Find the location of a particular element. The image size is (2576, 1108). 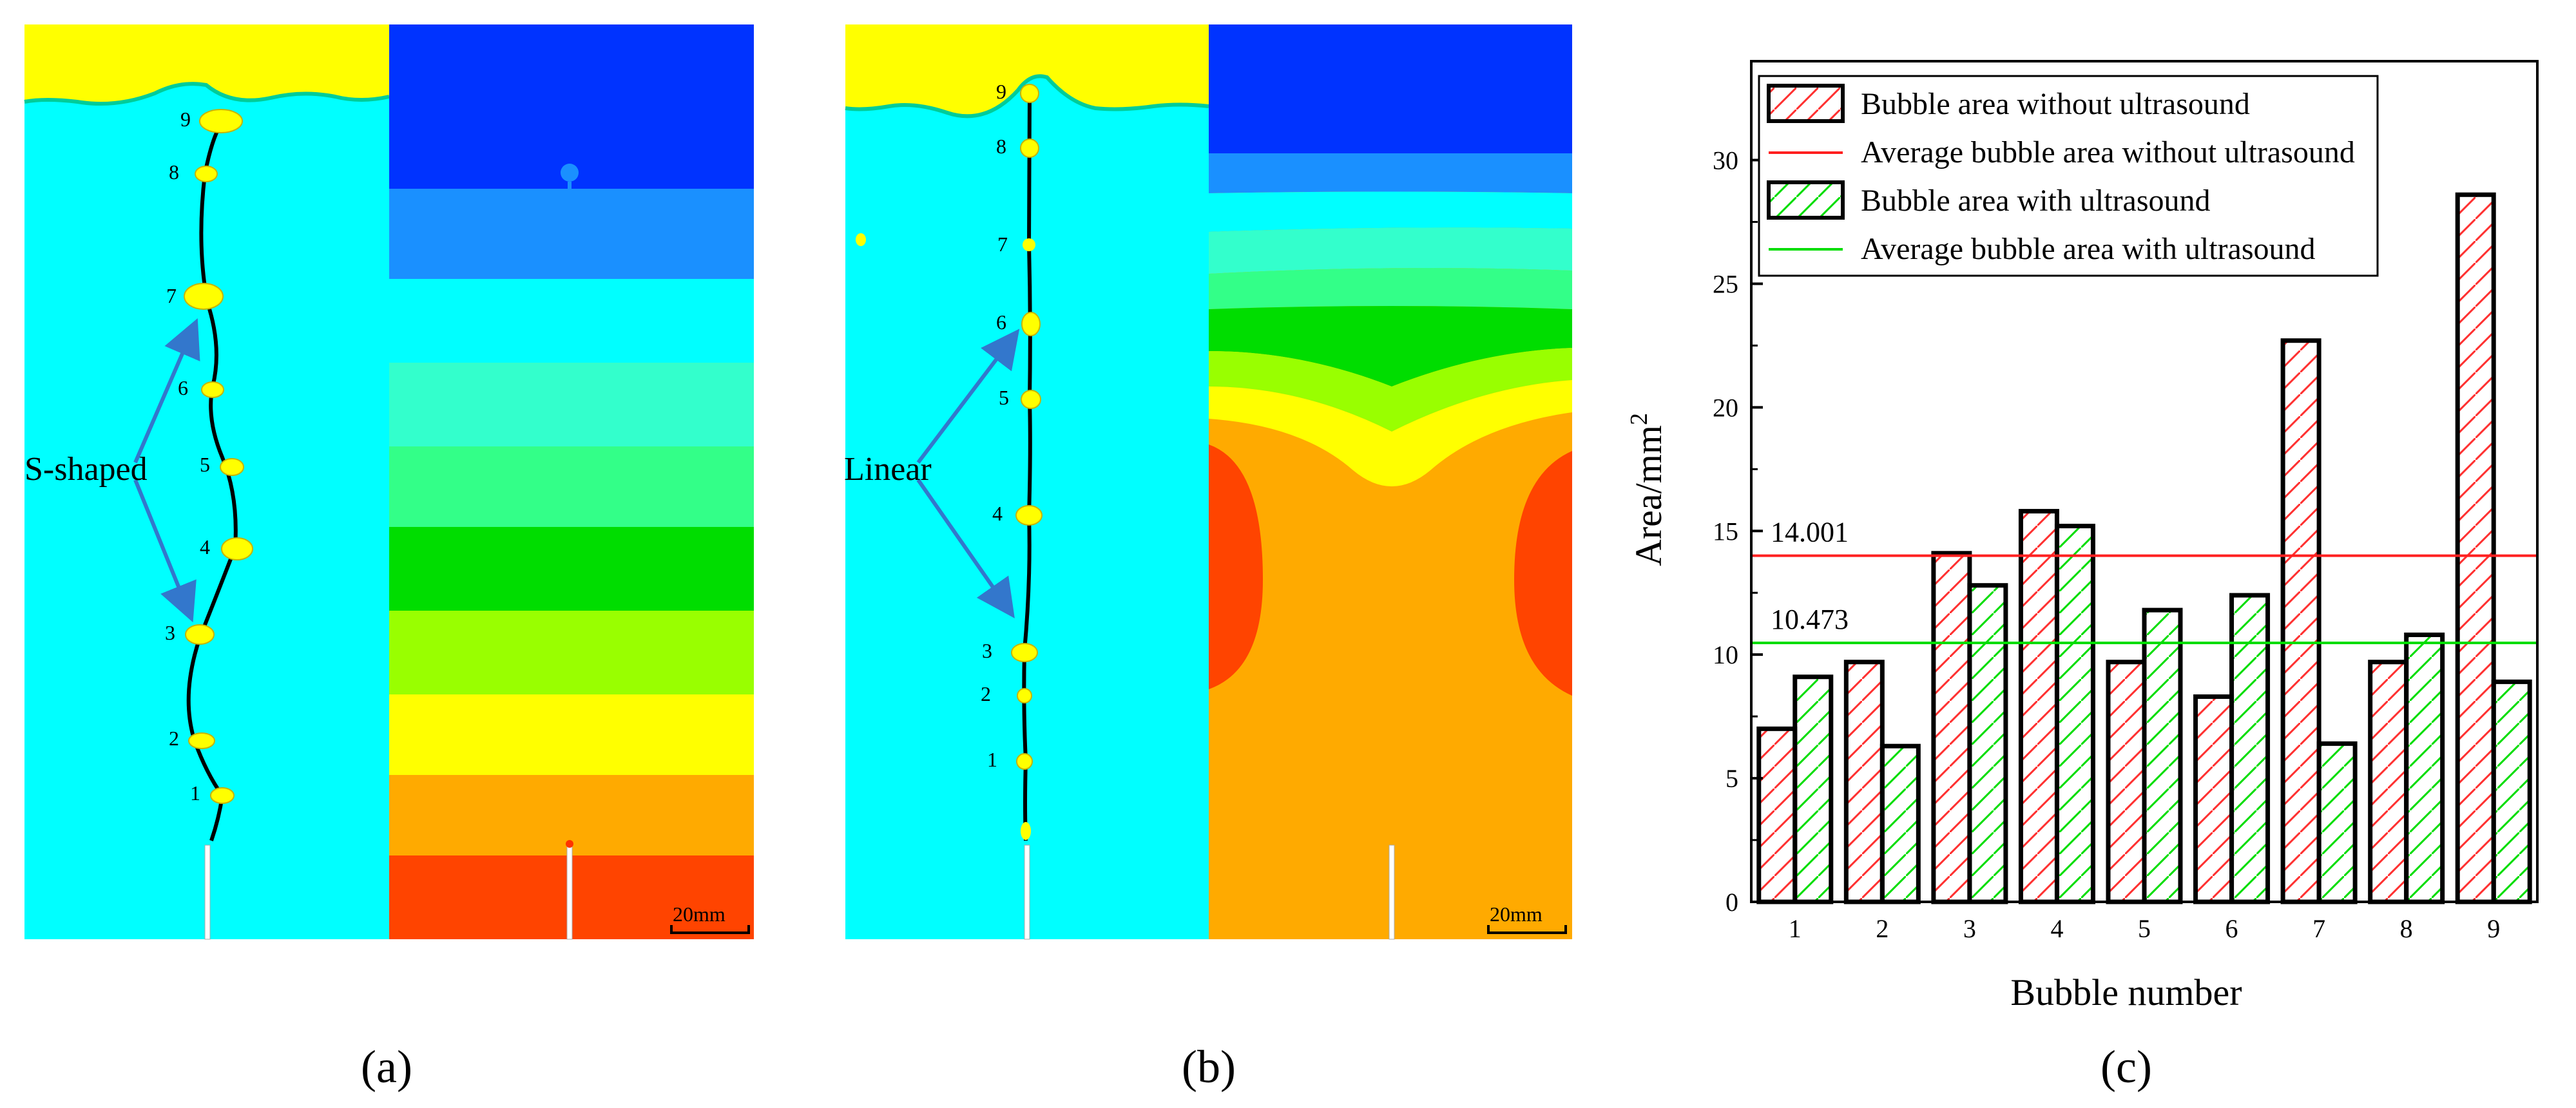

panel-b-bubble-label: 6 is located at coordinates (1001, 322).